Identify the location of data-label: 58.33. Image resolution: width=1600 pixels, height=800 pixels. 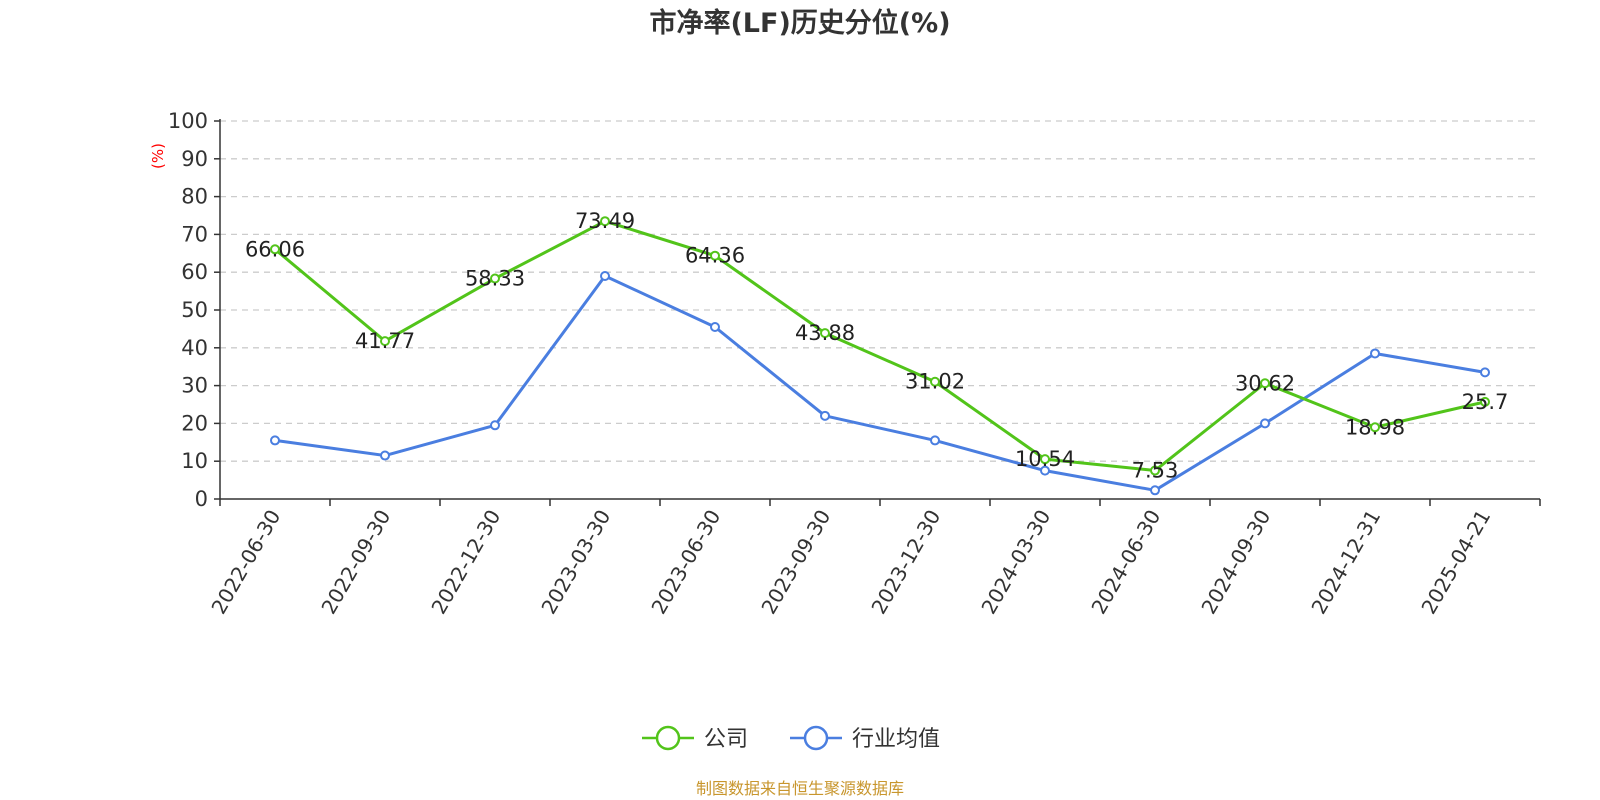
(495, 279).